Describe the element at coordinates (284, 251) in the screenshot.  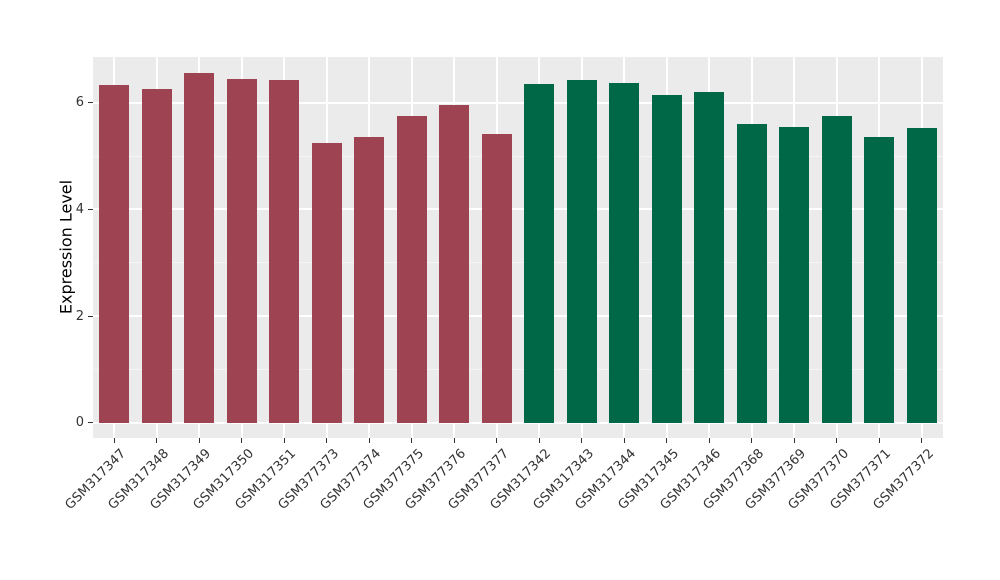
I see `bar-GSM317351` at that location.